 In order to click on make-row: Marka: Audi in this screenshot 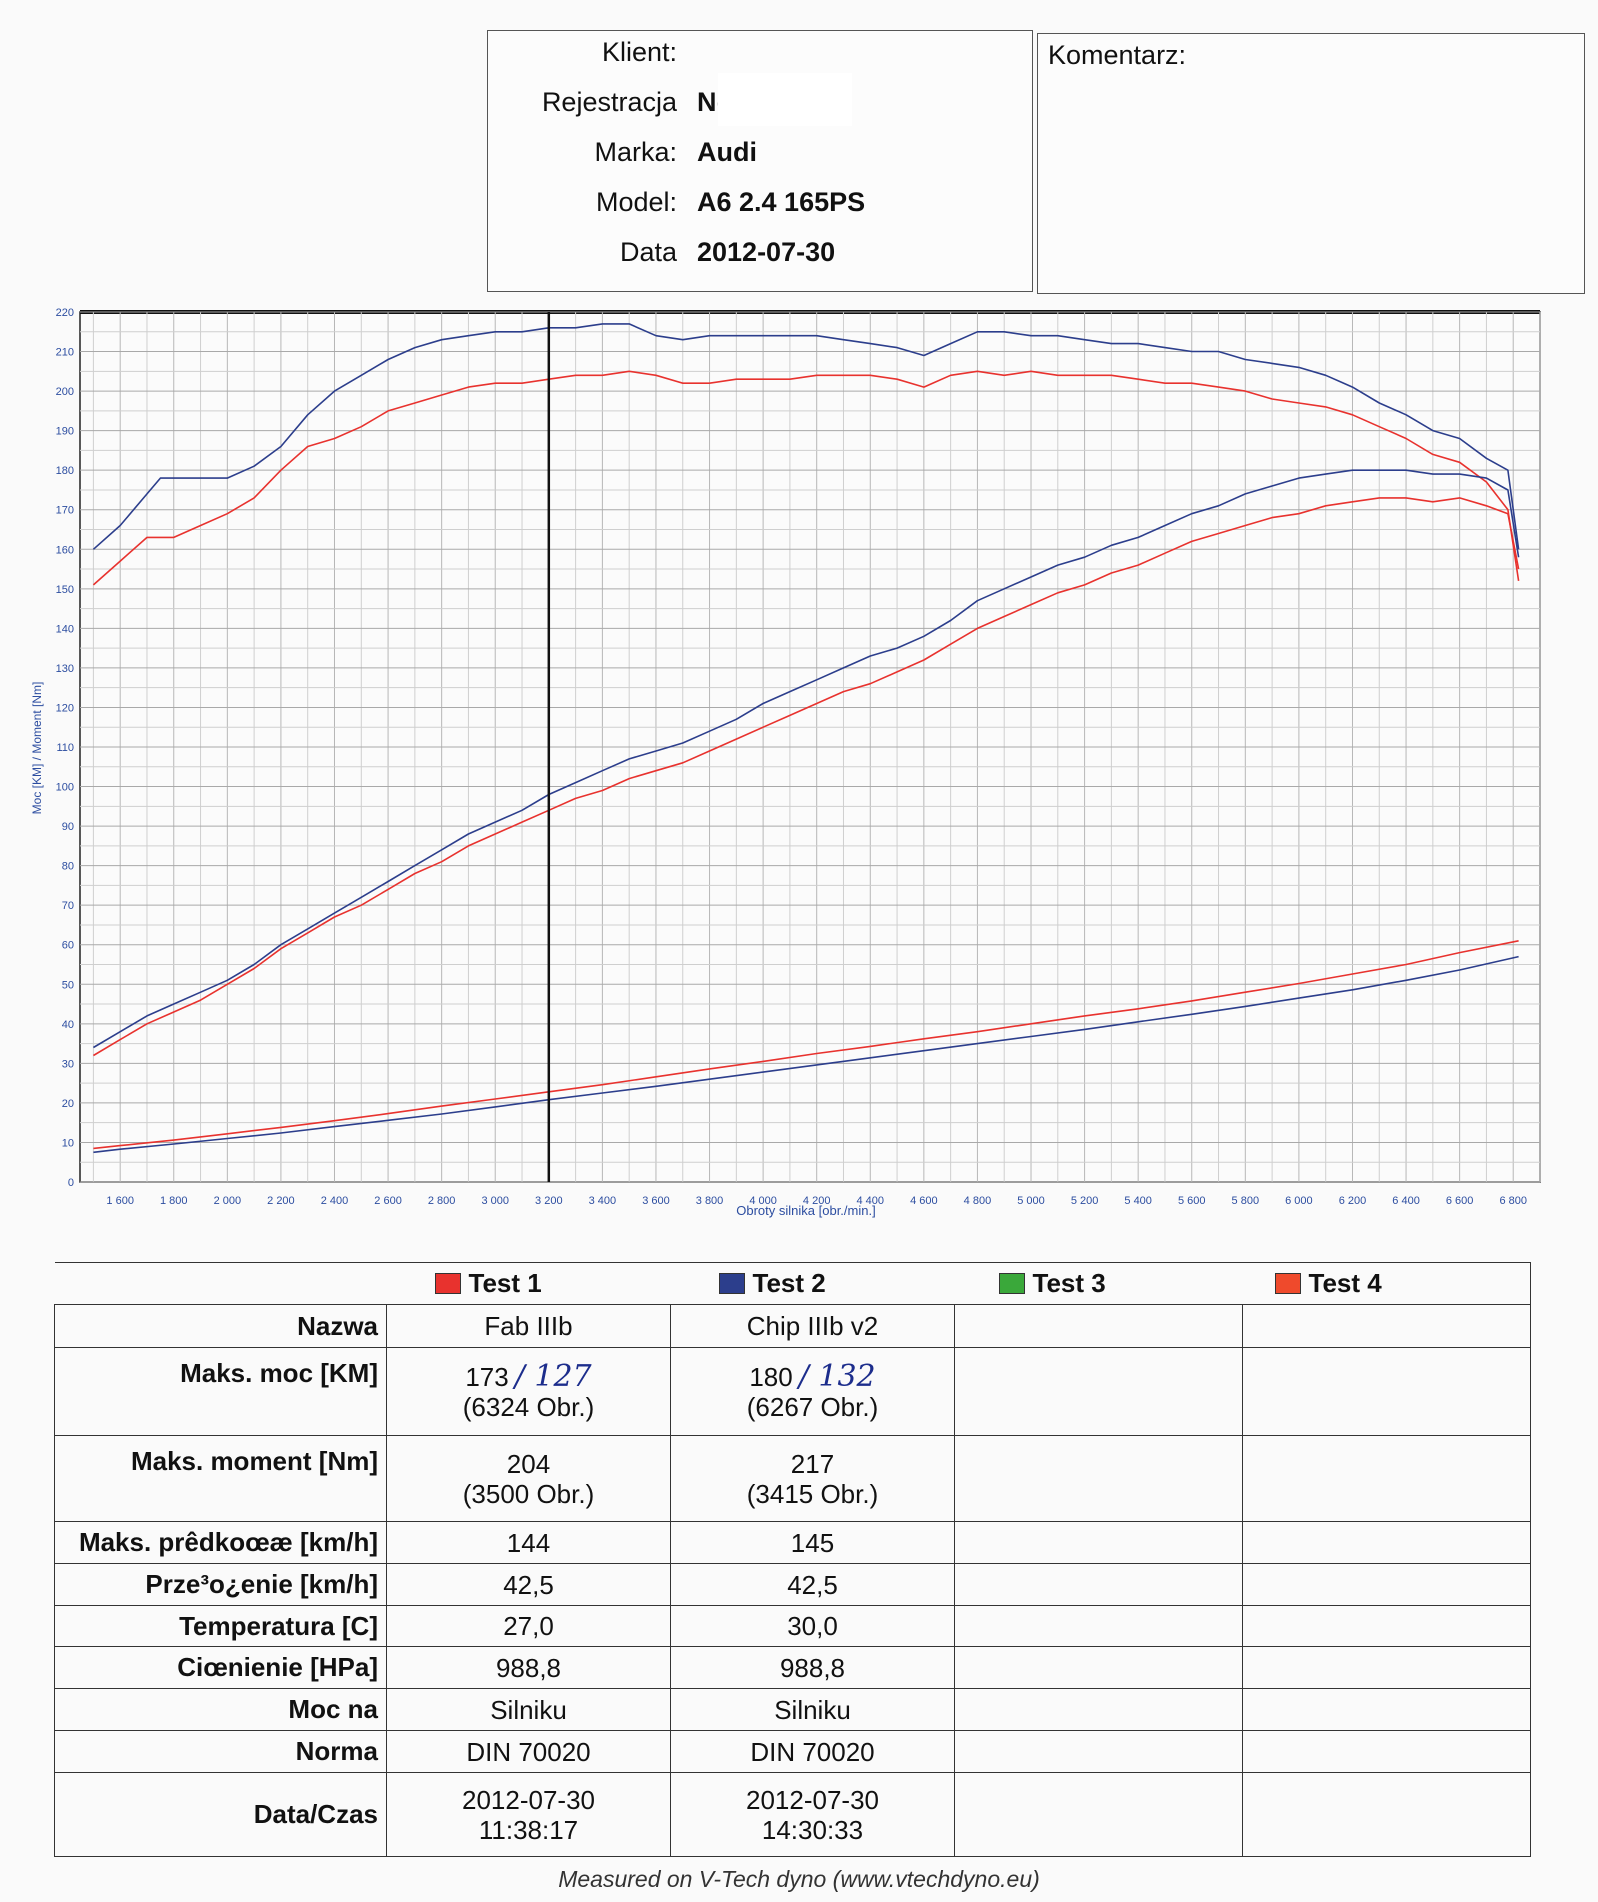, I will do `click(760, 157)`.